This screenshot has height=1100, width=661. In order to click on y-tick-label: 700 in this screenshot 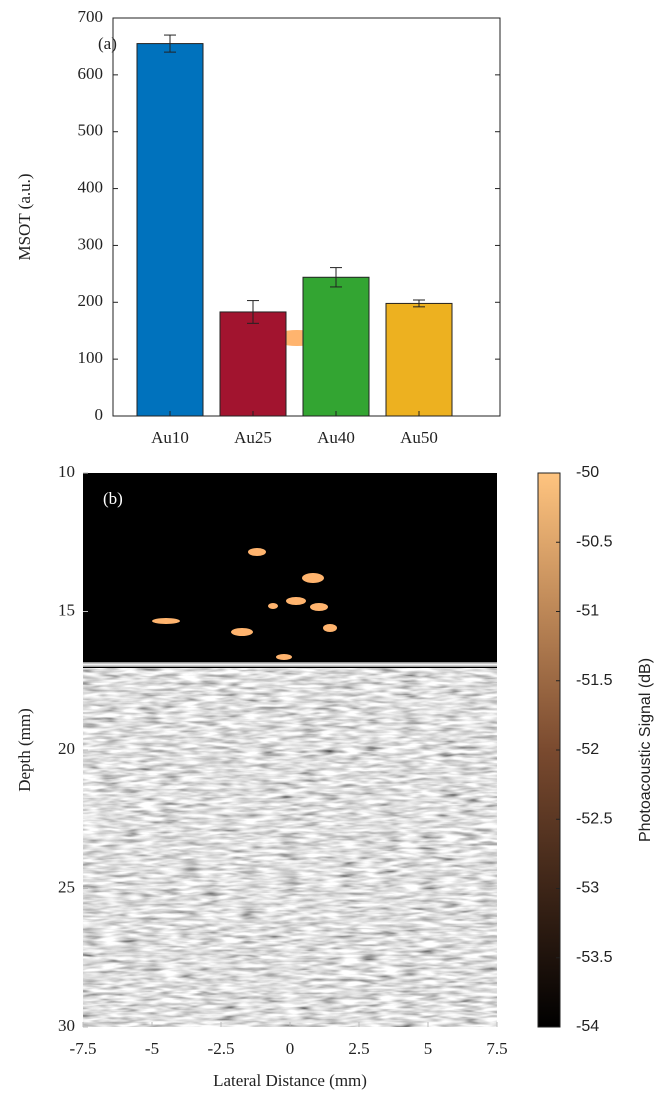, I will do `click(91, 16)`.